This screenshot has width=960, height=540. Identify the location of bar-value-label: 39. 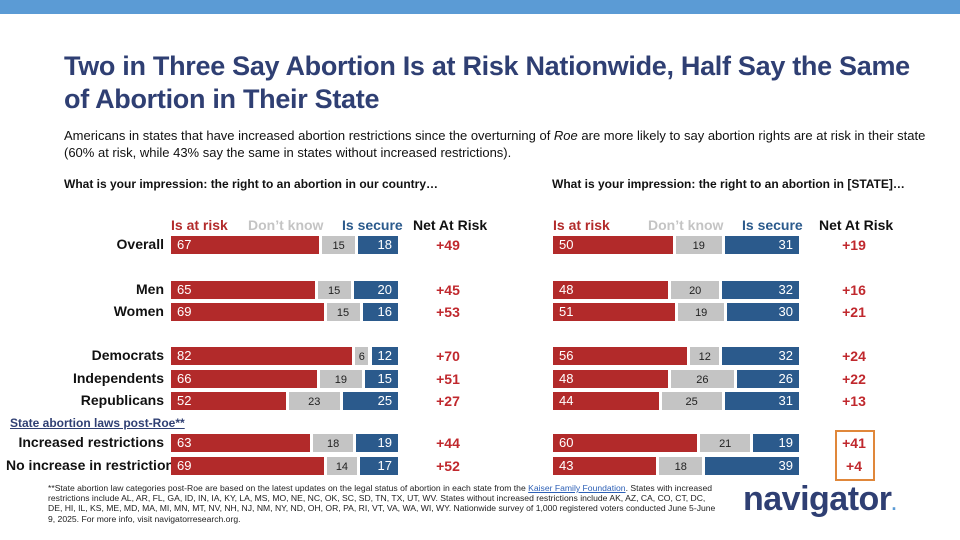
(785, 465).